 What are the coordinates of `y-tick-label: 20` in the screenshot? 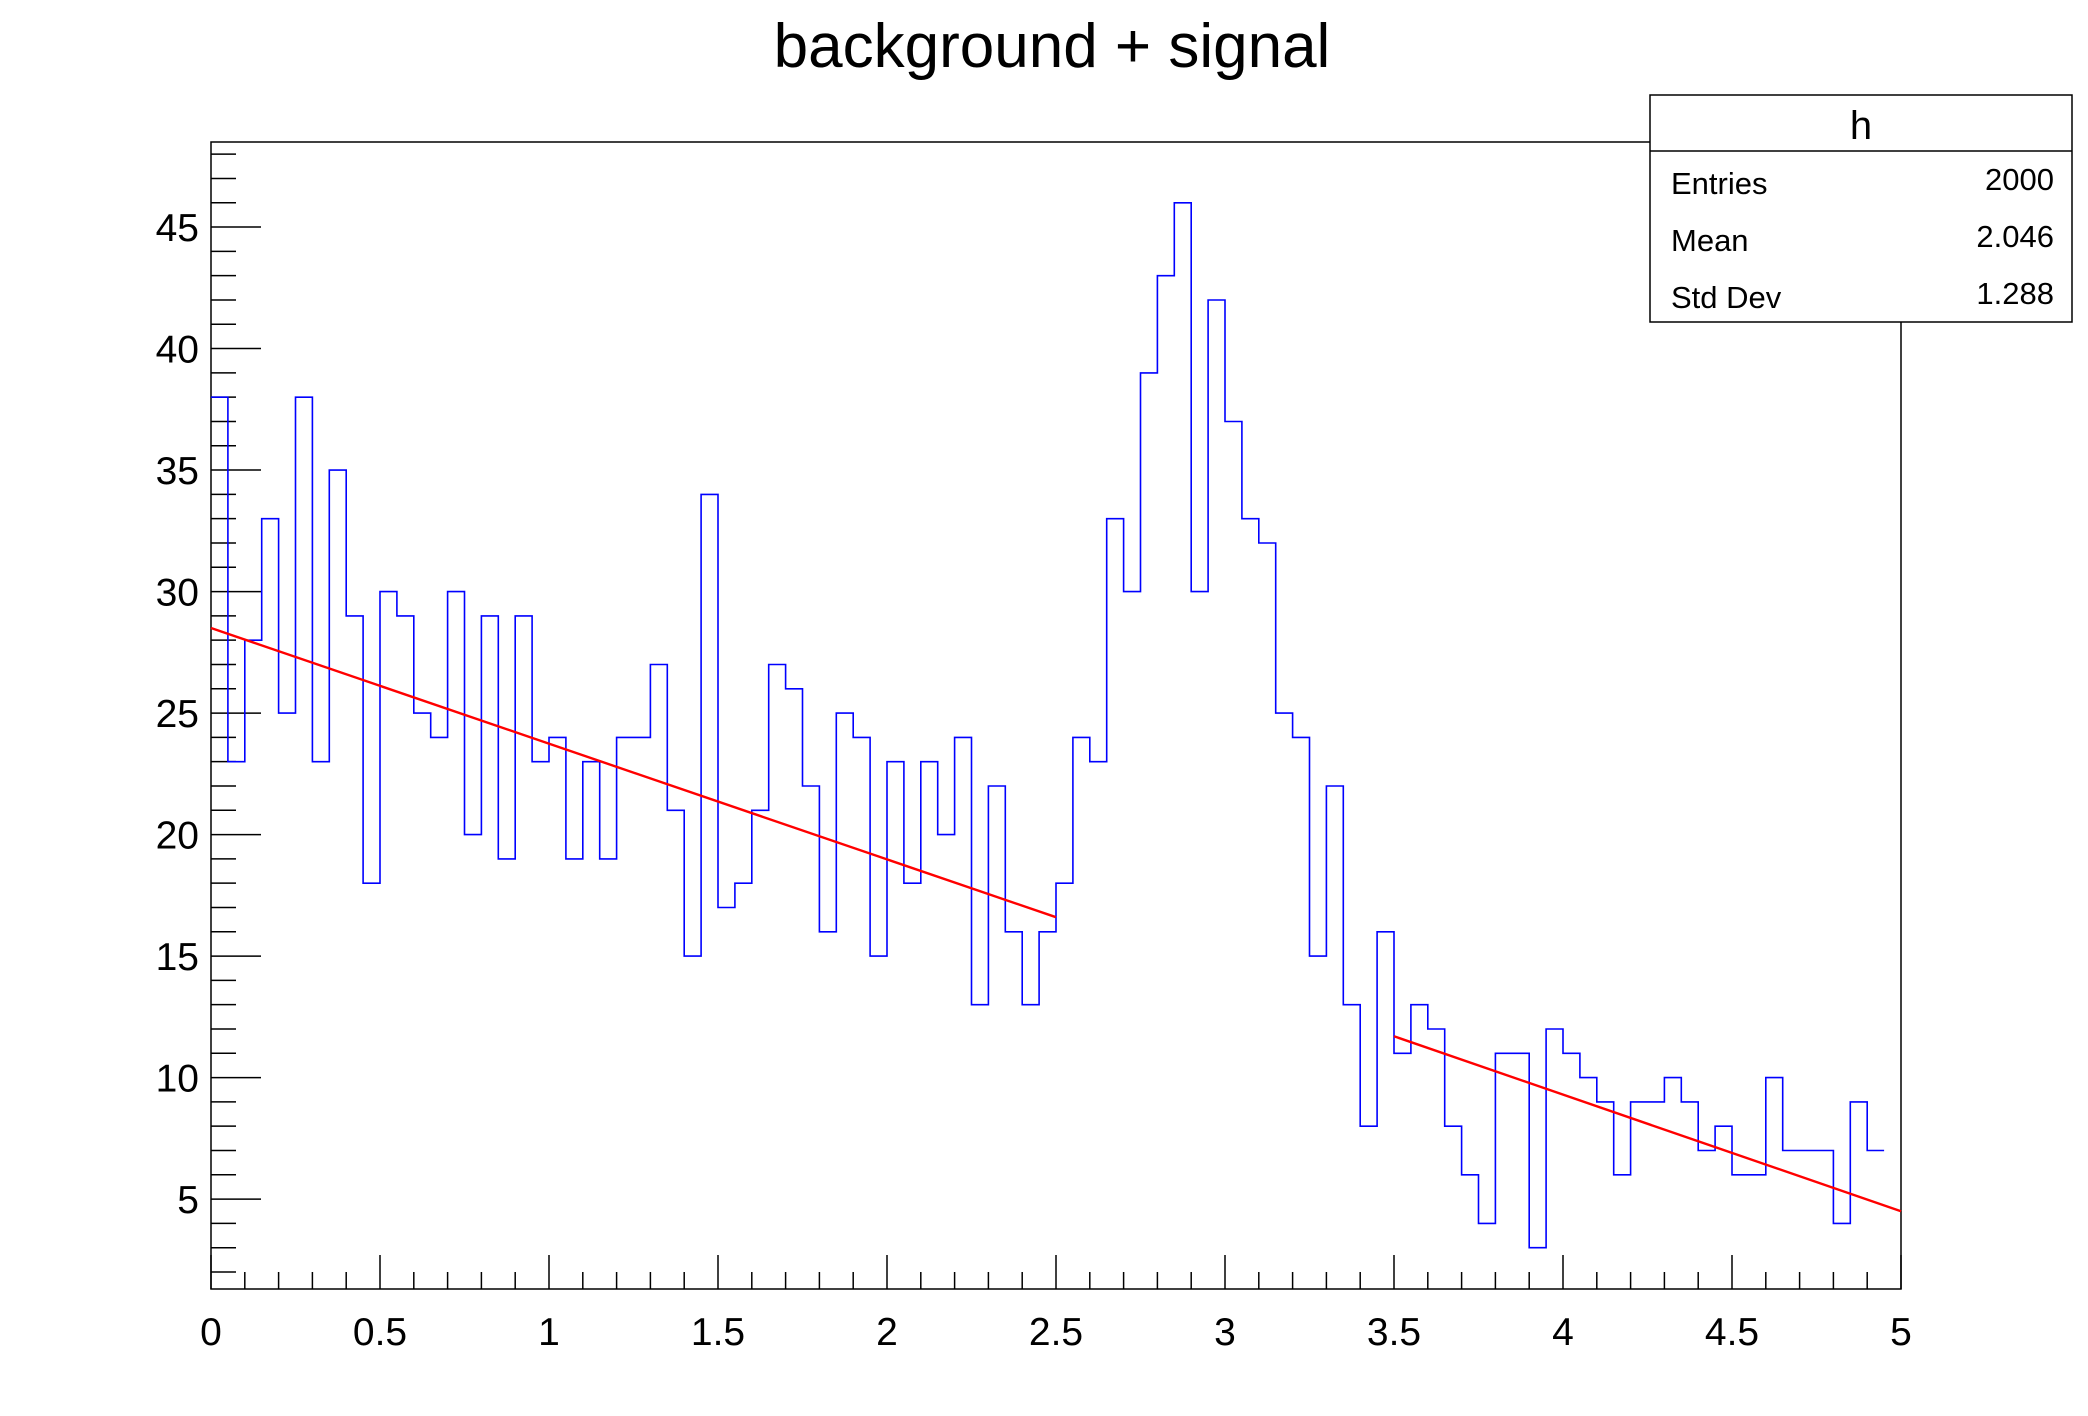 It's located at (177, 836).